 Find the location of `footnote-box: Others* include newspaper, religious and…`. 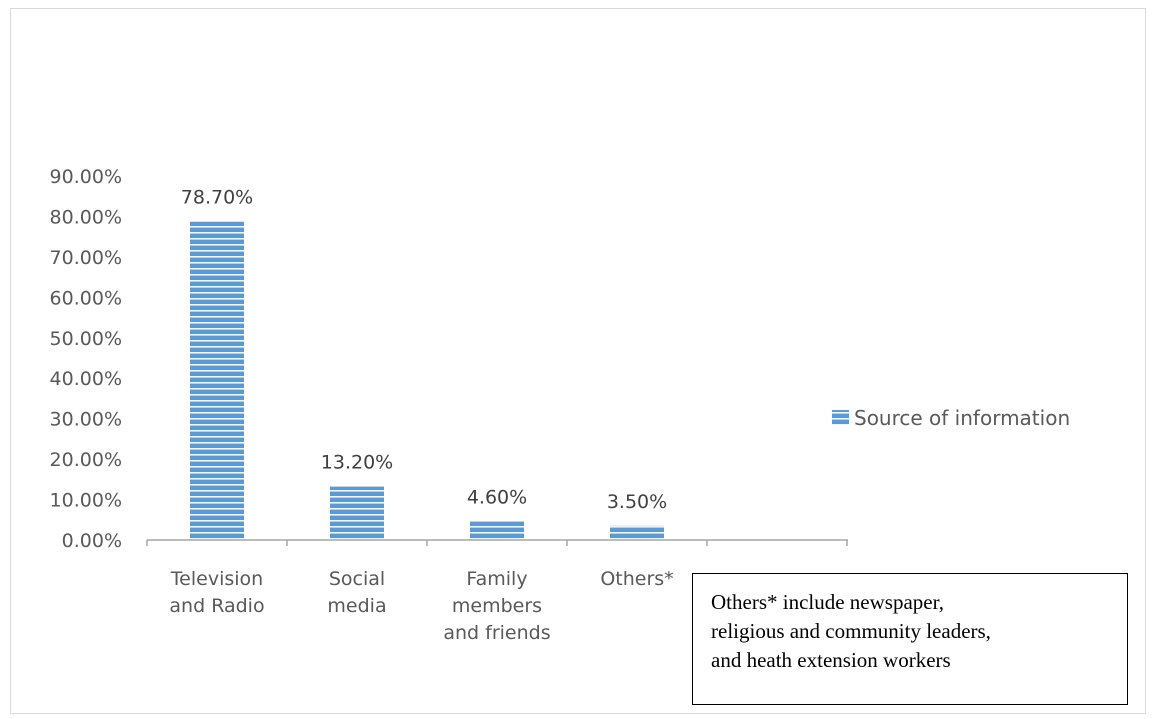

footnote-box: Others* include newspaper, religious and… is located at coordinates (910, 639).